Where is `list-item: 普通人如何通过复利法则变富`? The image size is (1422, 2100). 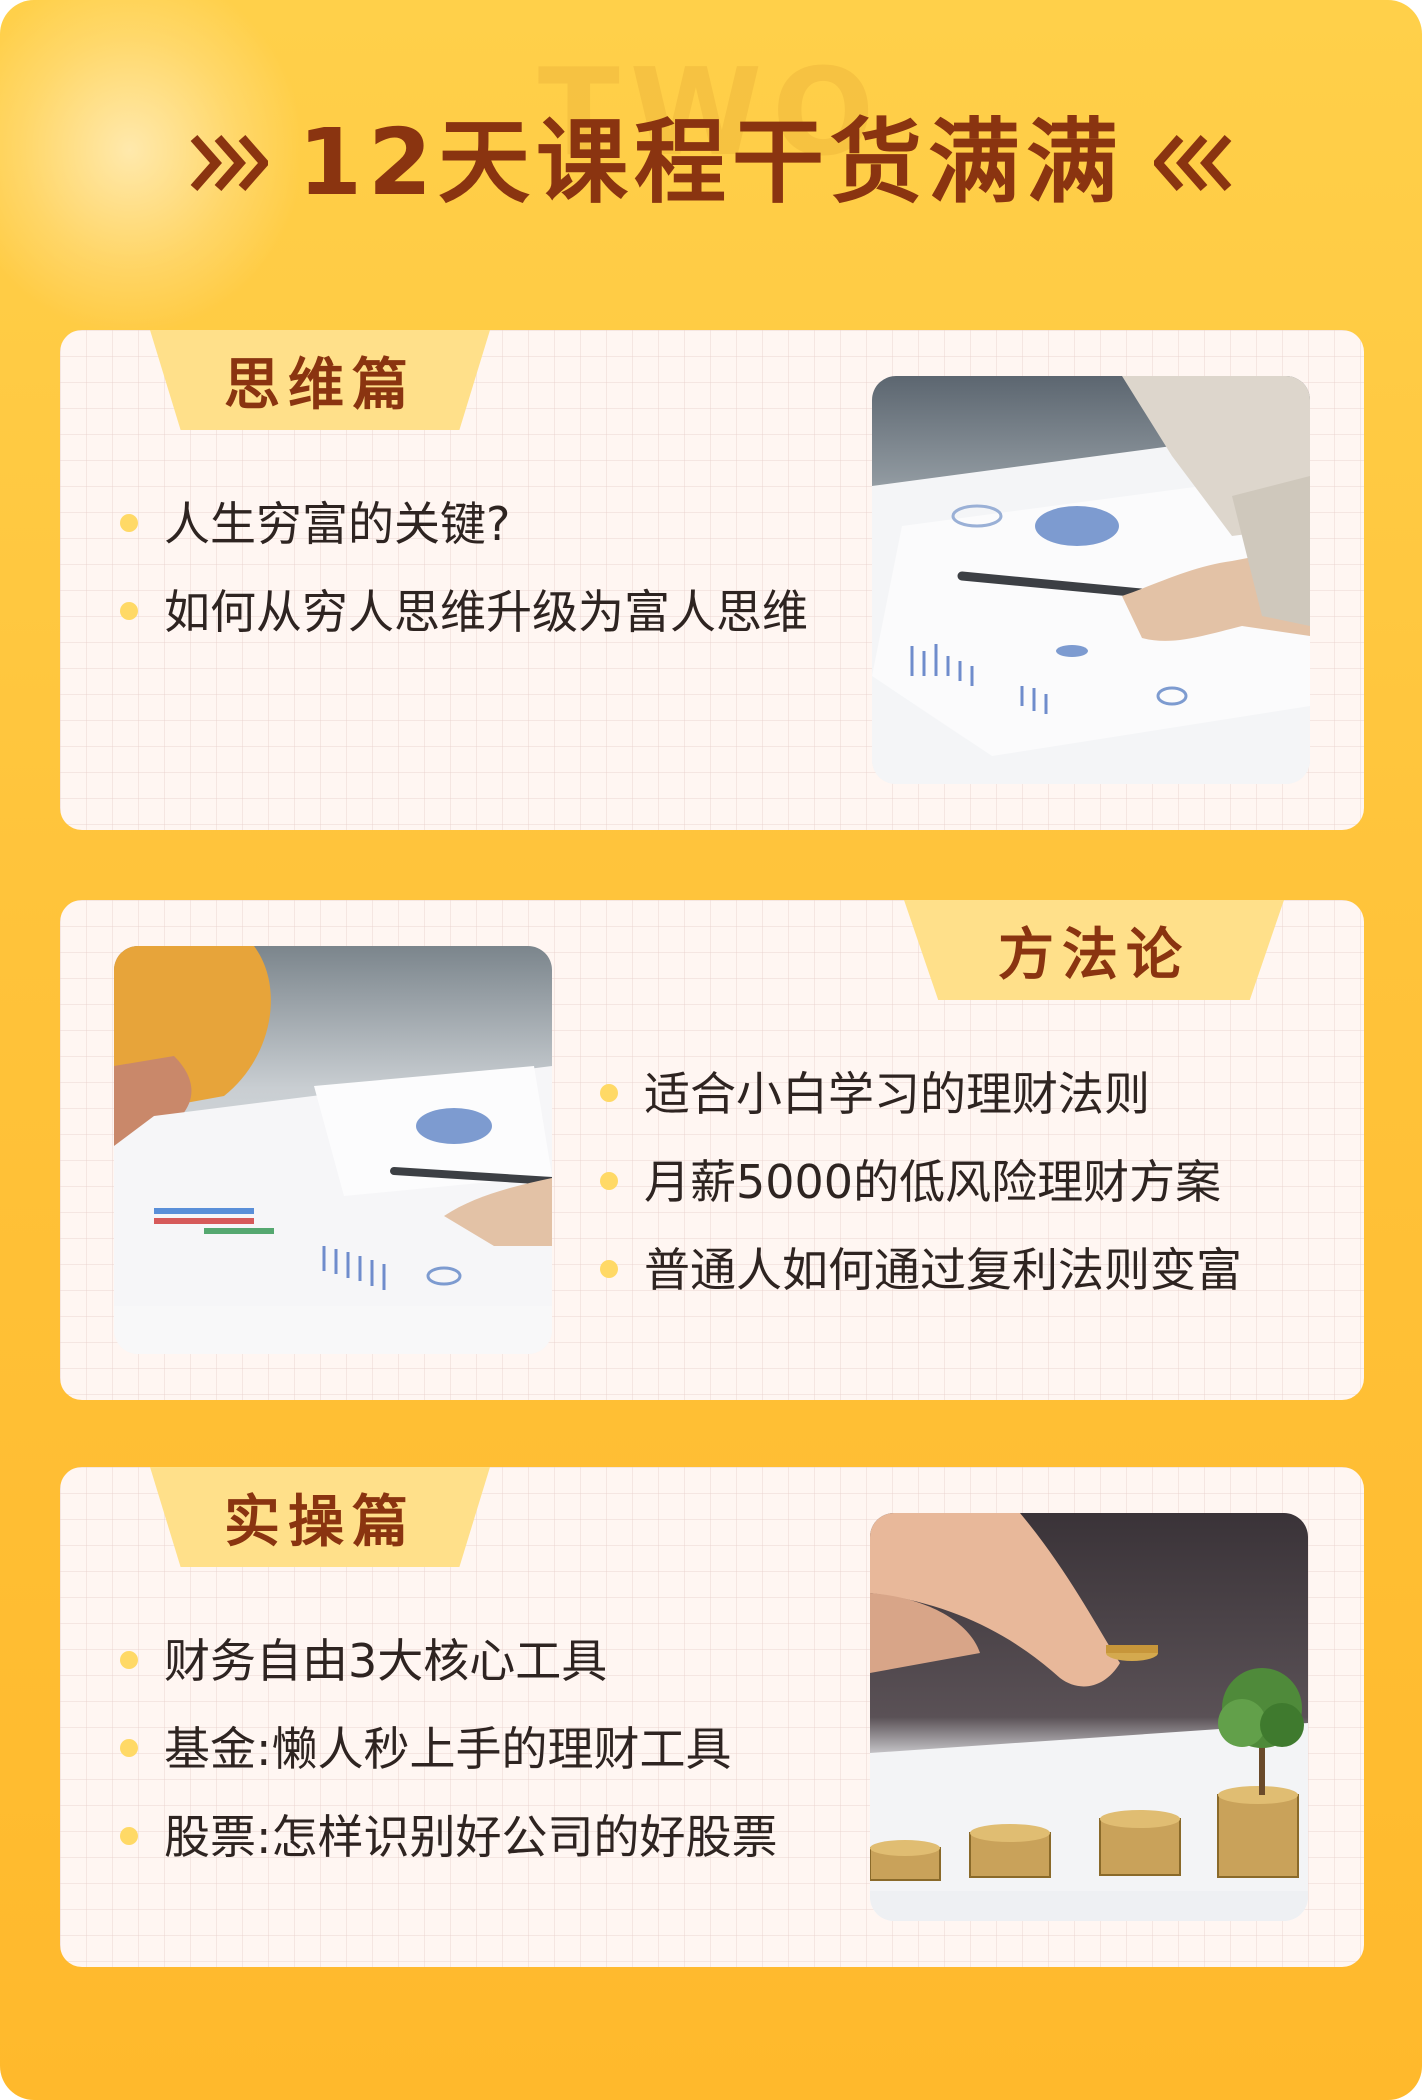 list-item: 普通人如何通过复利法则变富 is located at coordinates (980, 1270).